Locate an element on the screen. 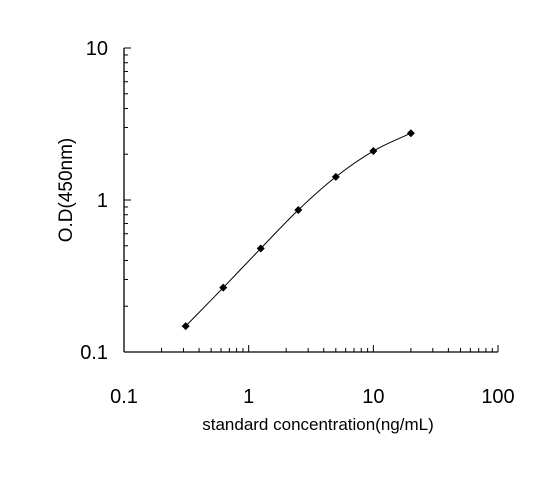  x-tick-label: 100 is located at coordinates (497, 397).